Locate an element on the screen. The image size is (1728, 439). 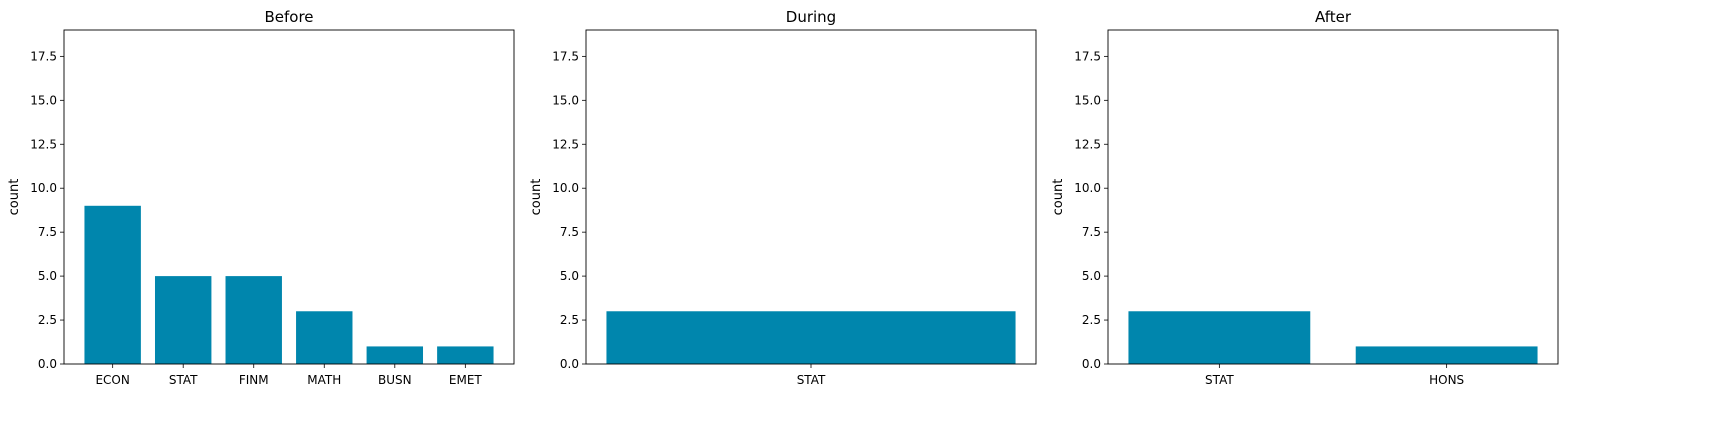
x-tick-label: EMET is located at coordinates (466, 380).